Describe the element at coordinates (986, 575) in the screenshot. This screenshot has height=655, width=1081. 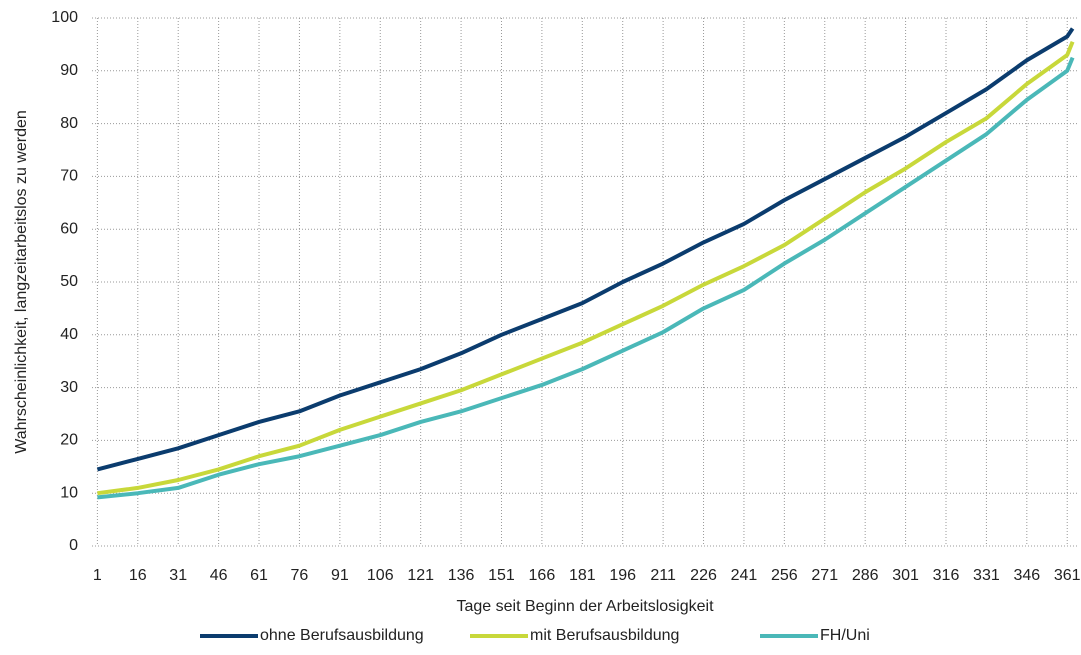
I see `x-tick-label: 331` at that location.